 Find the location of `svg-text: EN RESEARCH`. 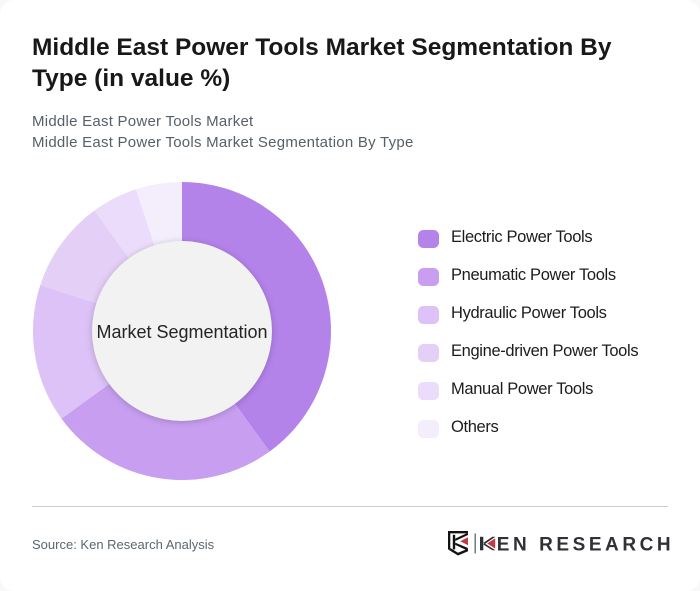

svg-text: EN RESEARCH is located at coordinates (583, 544).